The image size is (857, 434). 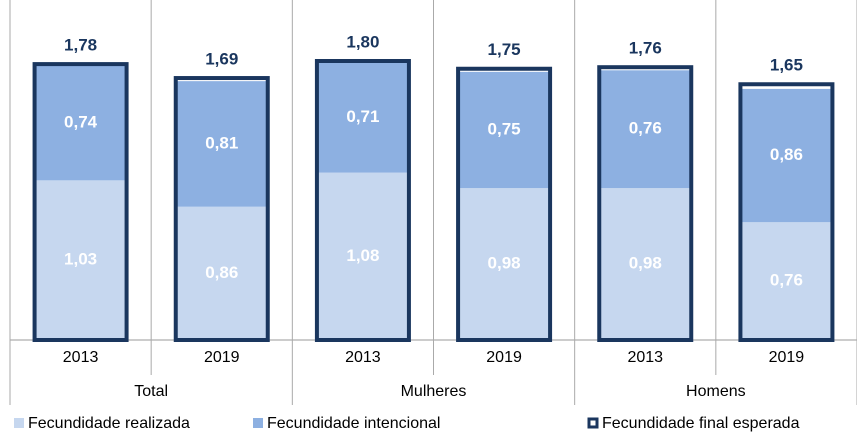 I want to click on data-label: 1,03, so click(x=80, y=259).